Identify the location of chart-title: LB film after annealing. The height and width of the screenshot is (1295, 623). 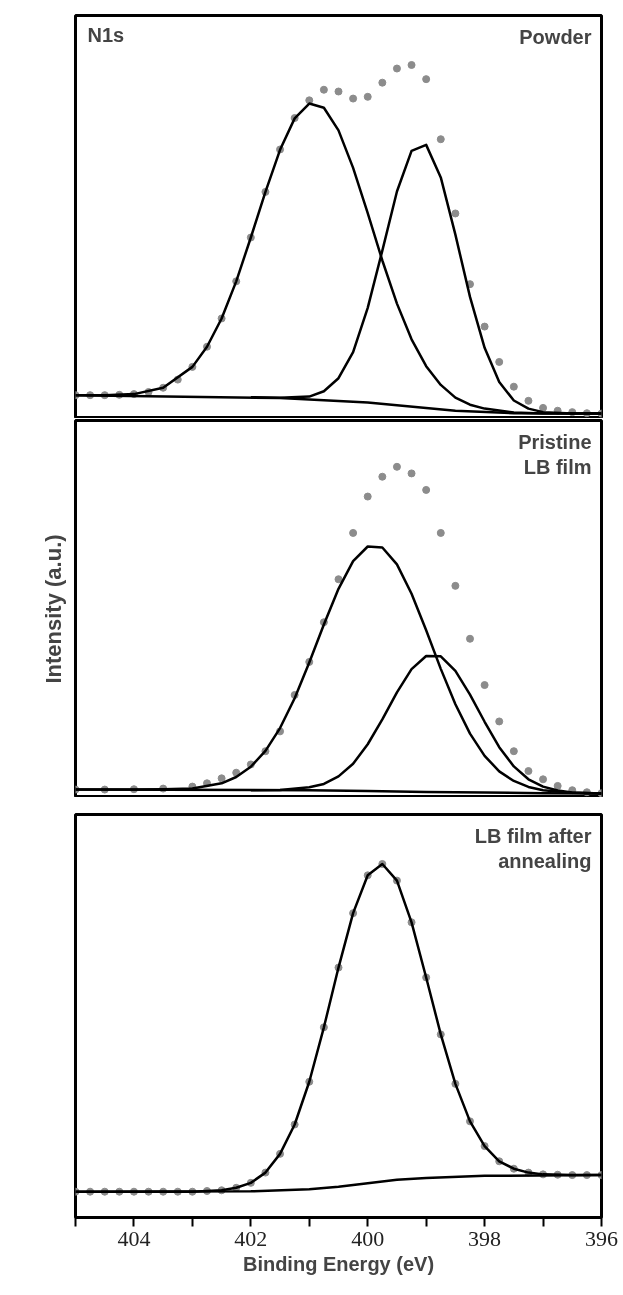
(533, 848).